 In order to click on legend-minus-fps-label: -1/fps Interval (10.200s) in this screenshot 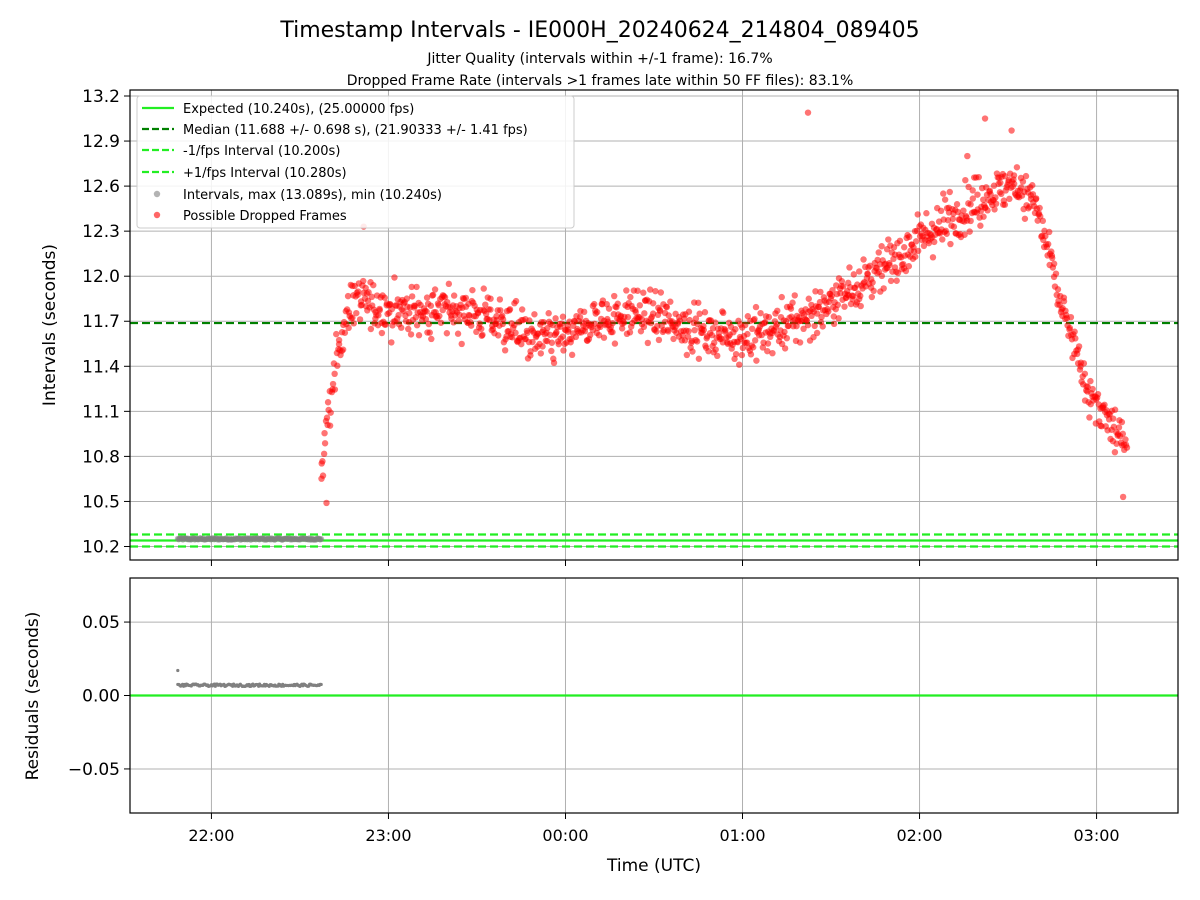, I will do `click(261, 151)`.